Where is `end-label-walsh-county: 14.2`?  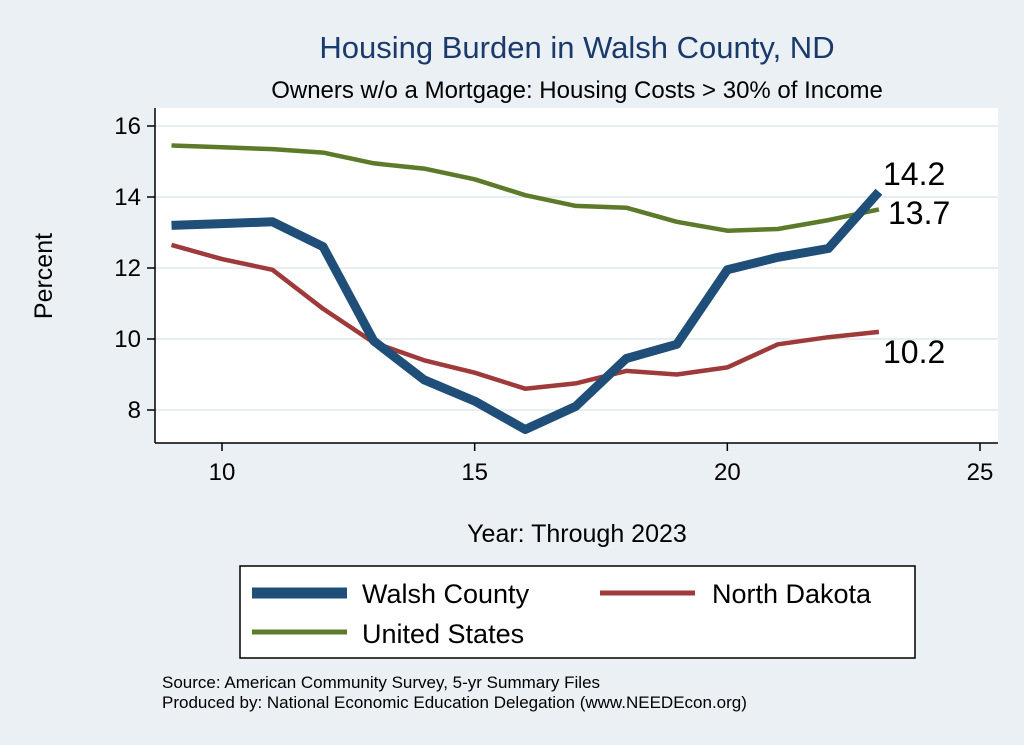 end-label-walsh-county: 14.2 is located at coordinates (914, 174).